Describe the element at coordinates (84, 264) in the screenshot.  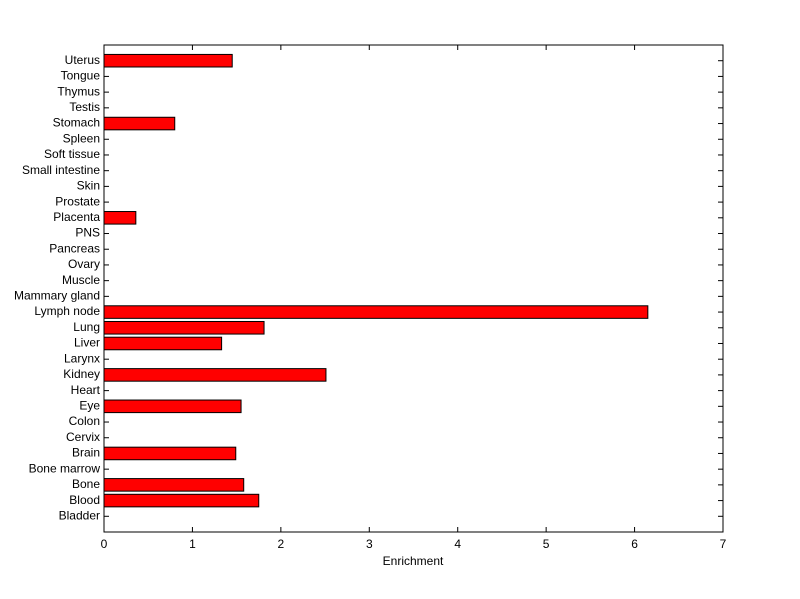
I see `y-tick-label: Ovary` at that location.